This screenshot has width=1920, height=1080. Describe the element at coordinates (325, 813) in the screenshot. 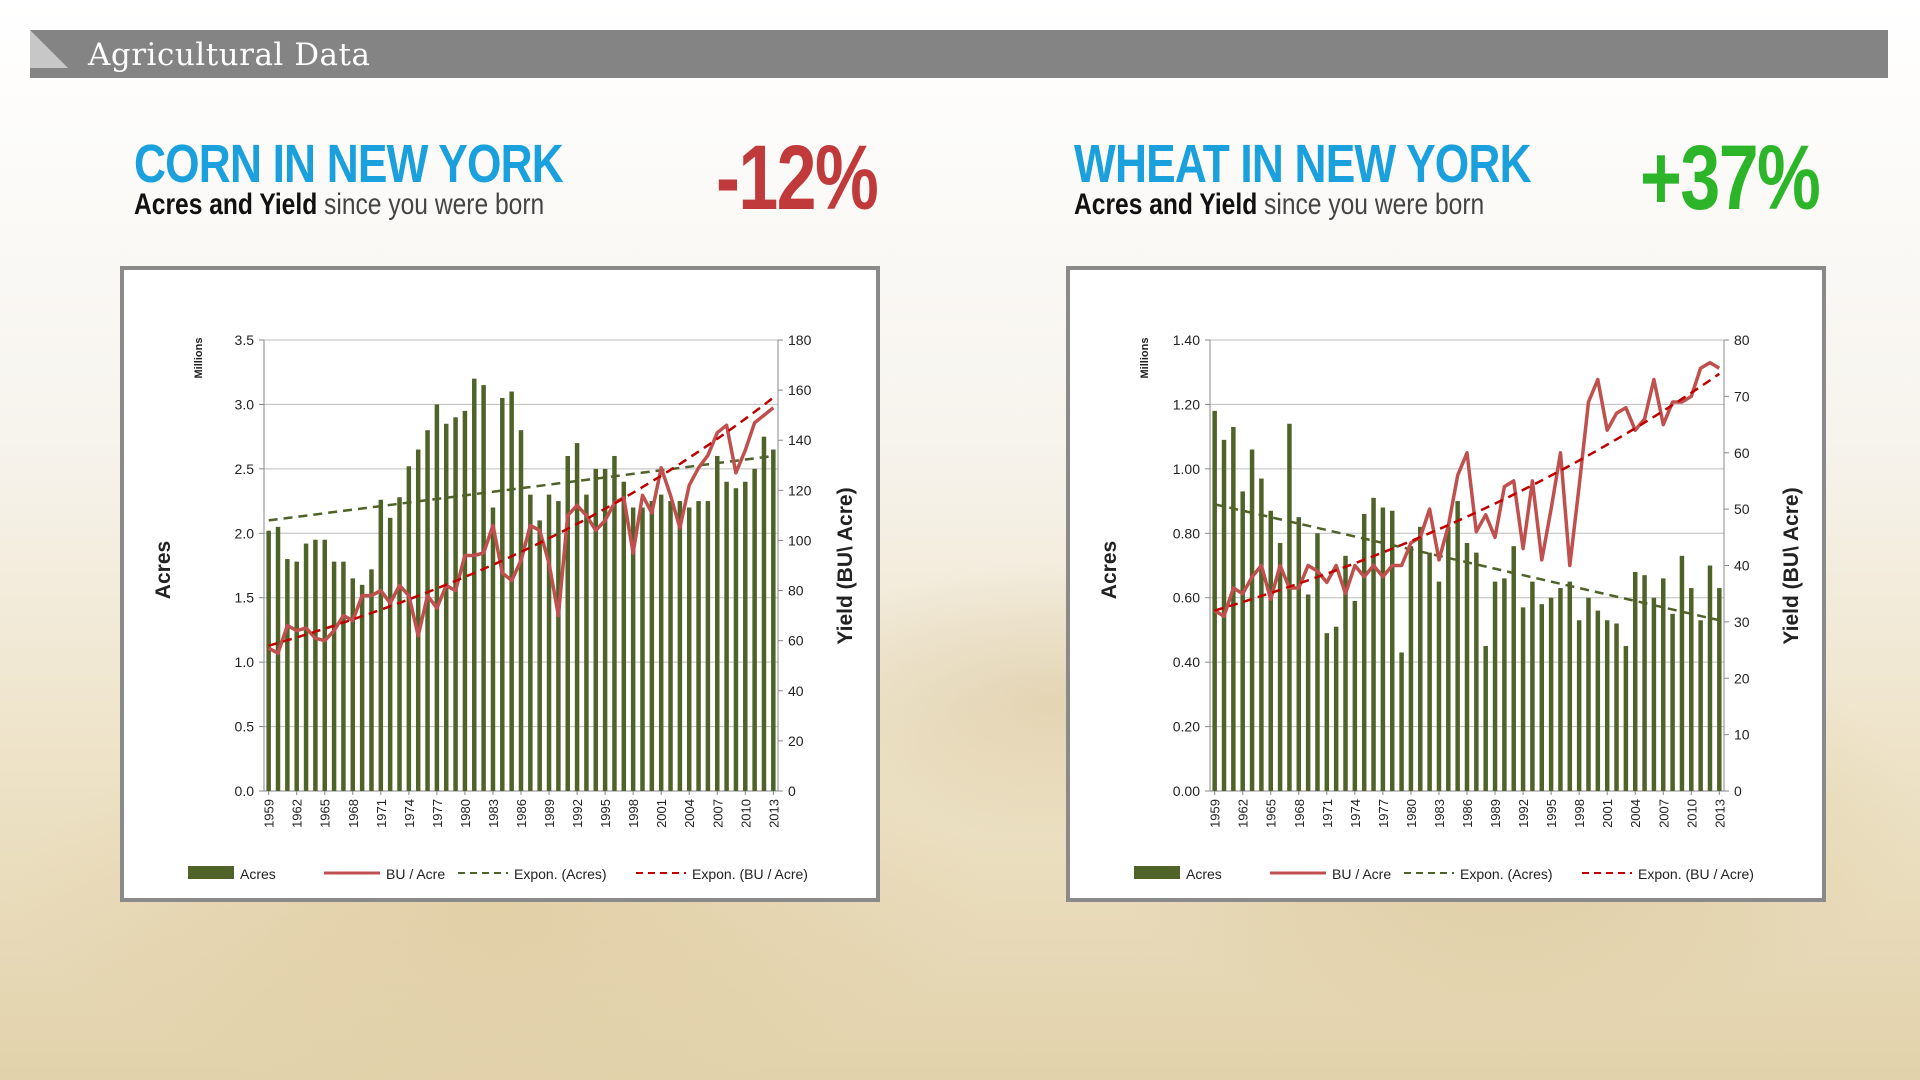

I see `x-tick-label: 1965` at that location.